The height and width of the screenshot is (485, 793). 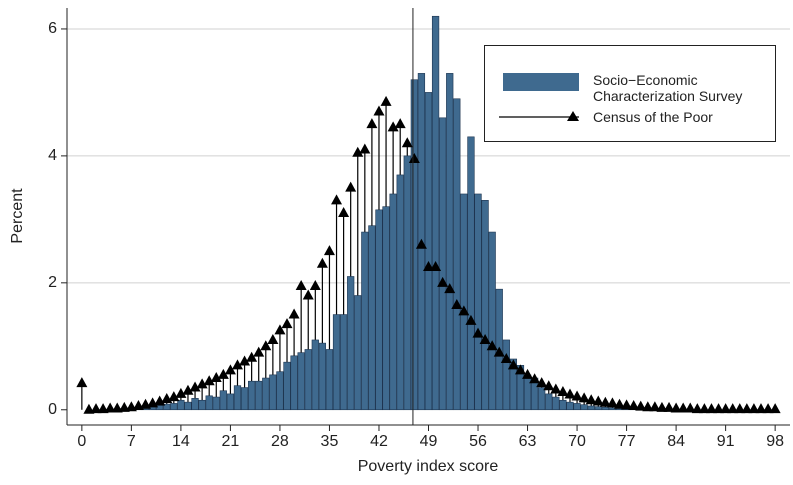 What do you see at coordinates (379, 441) in the screenshot?
I see `x-tick-label: 42` at bounding box center [379, 441].